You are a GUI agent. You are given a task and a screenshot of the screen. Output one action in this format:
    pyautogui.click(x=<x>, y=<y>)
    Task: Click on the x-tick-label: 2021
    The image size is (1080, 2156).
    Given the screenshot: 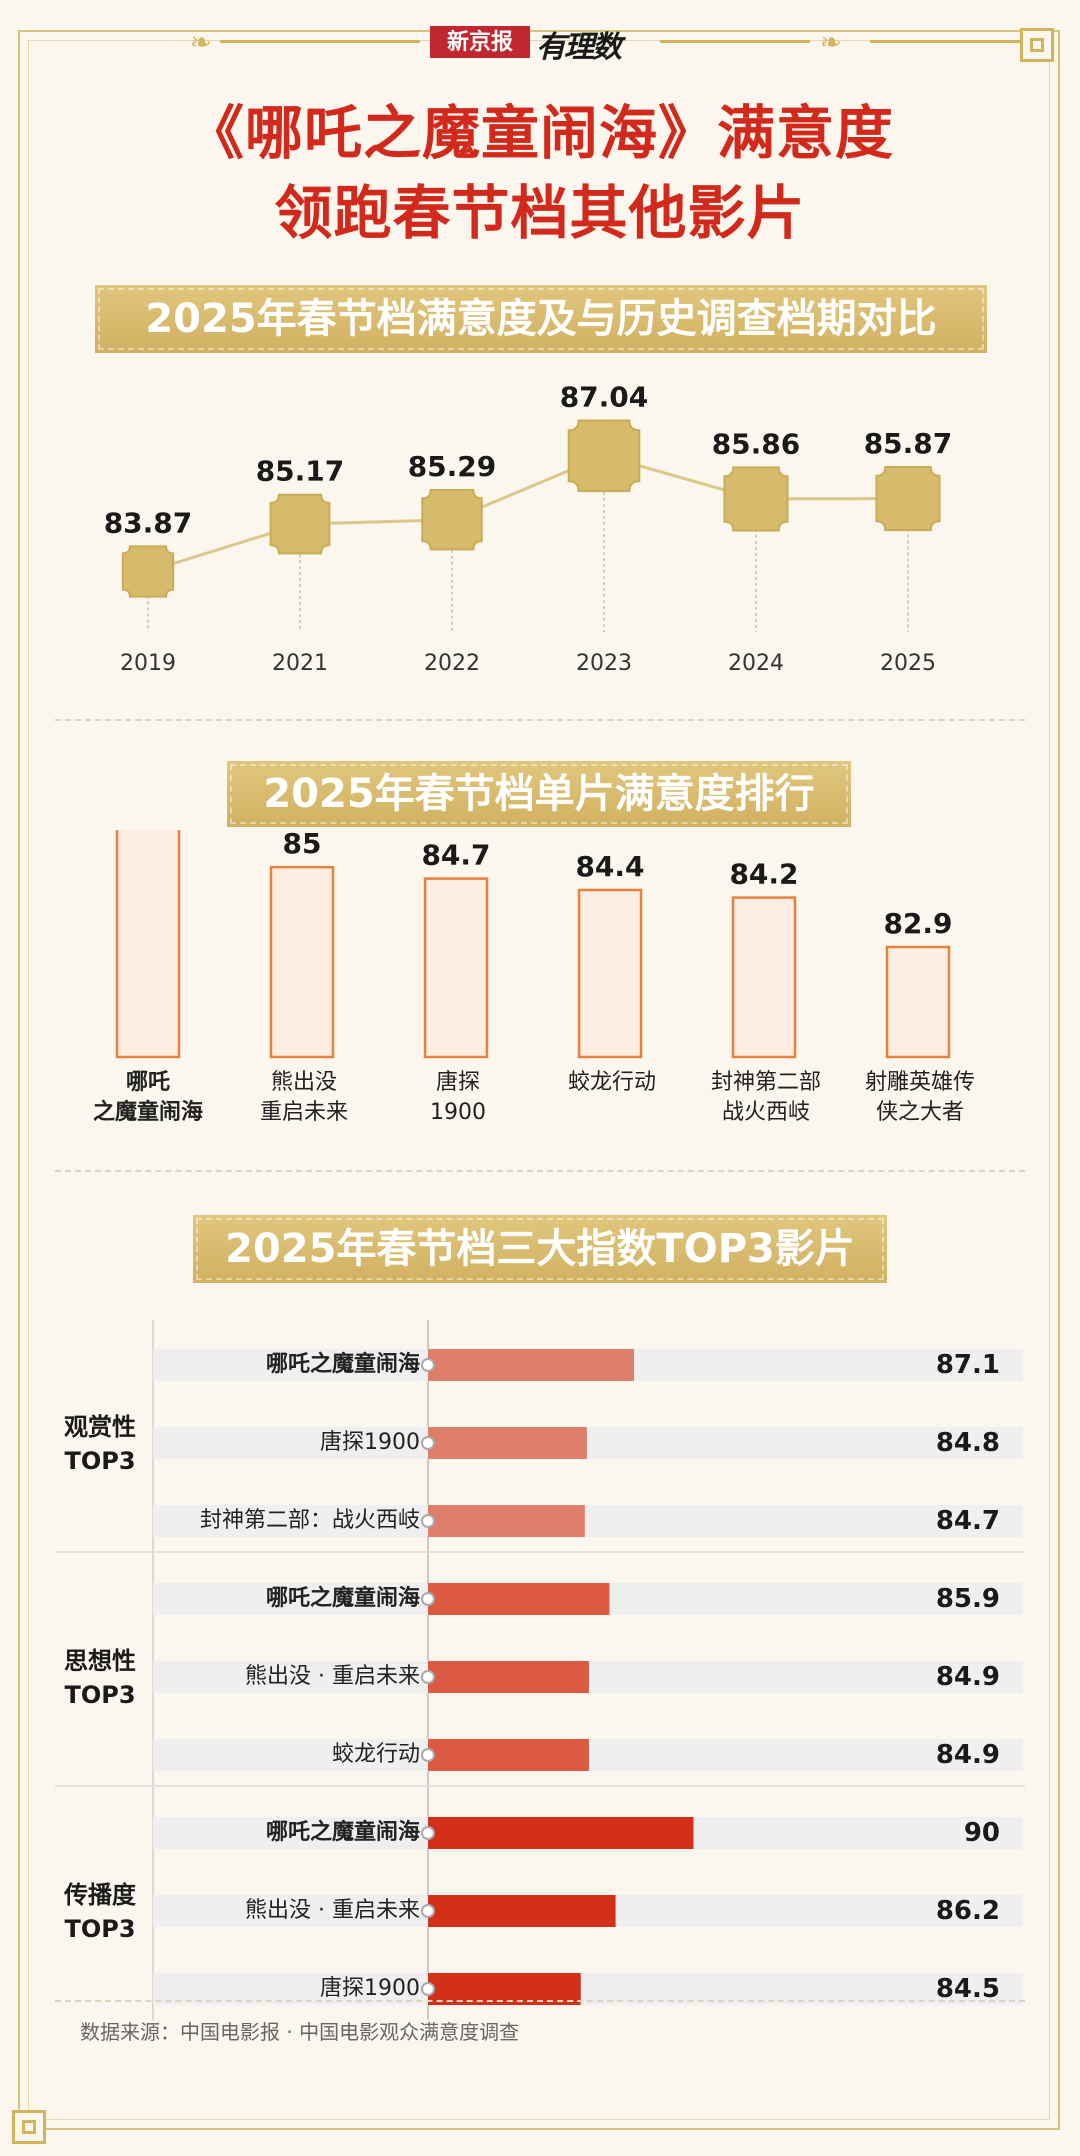 What is the action you would take?
    pyautogui.click(x=300, y=663)
    